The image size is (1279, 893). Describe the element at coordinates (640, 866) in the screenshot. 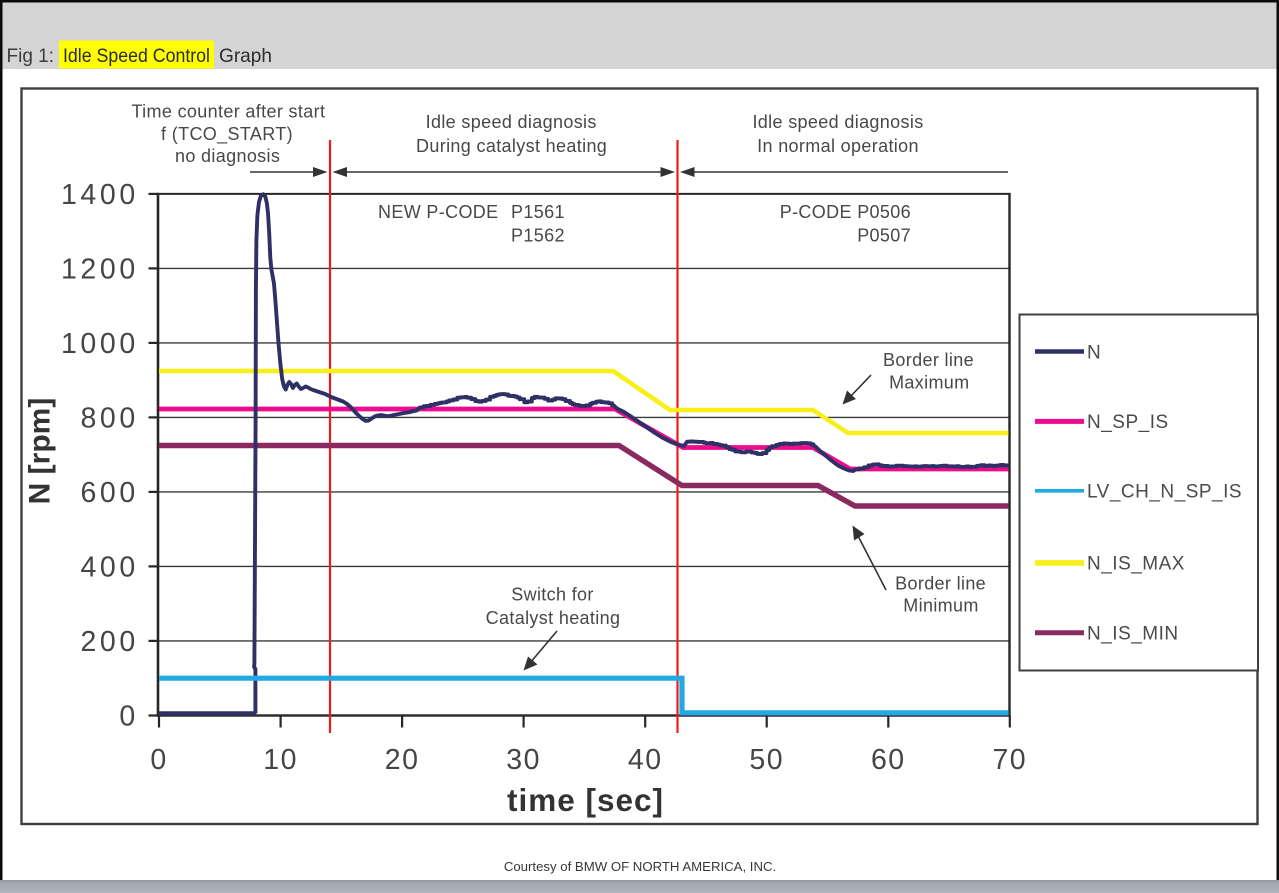

I see `svg-text:Courtesy of BMW OF NORTH AMERI: Courtesy of BMW OF NORTH AMERICA, INC.` at that location.